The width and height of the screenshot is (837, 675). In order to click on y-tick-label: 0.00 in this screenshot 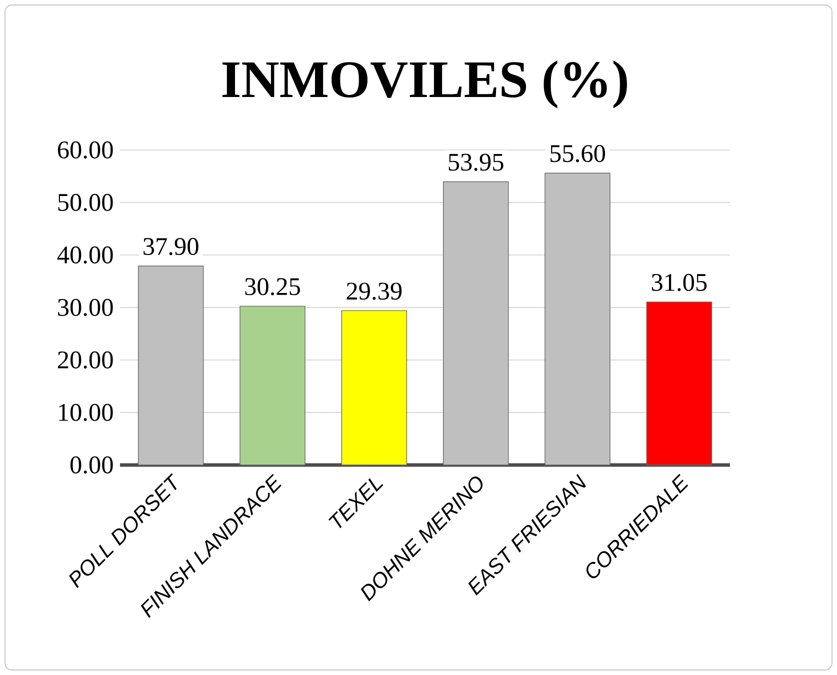, I will do `click(91, 465)`.